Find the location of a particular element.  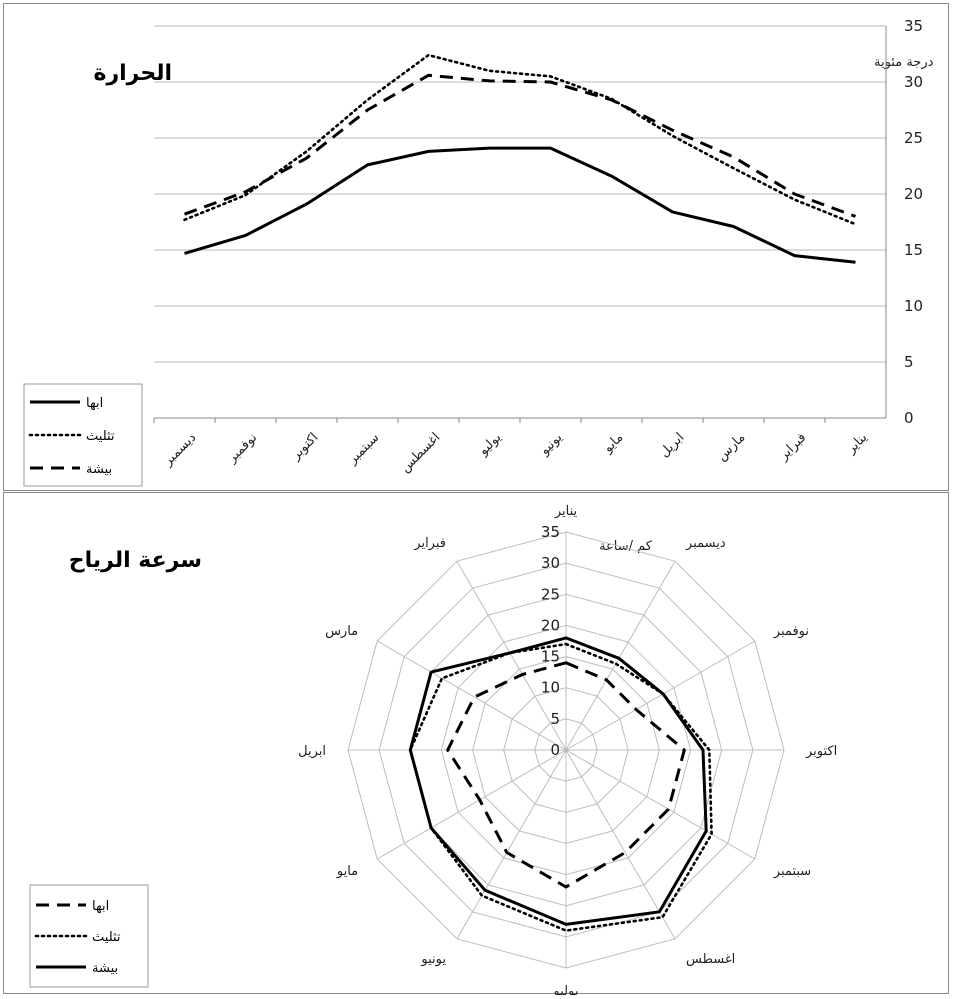

temperature-category-label: يونيو is located at coordinates (551, 444).